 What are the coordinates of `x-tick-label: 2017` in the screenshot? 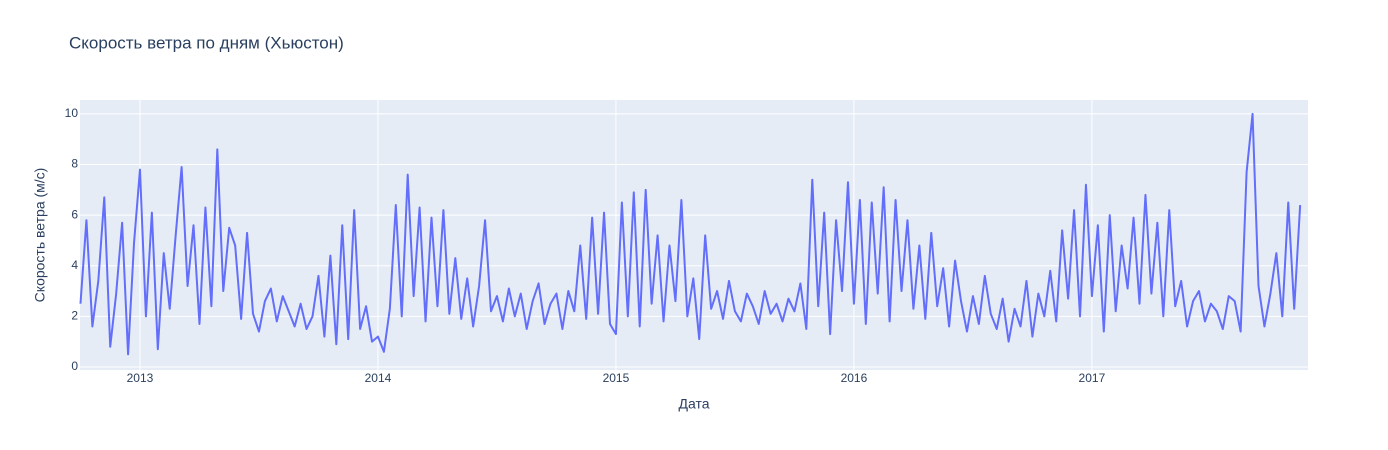 It's located at (1092, 378).